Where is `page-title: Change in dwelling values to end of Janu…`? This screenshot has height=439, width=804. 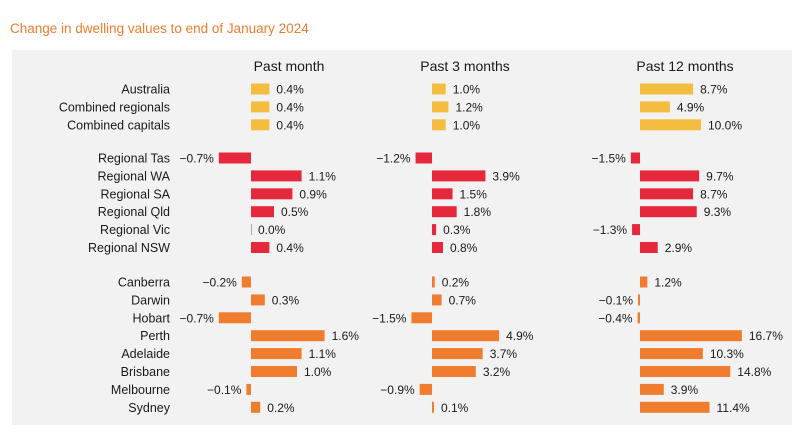
page-title: Change in dwelling values to end of Janu… is located at coordinates (159, 28).